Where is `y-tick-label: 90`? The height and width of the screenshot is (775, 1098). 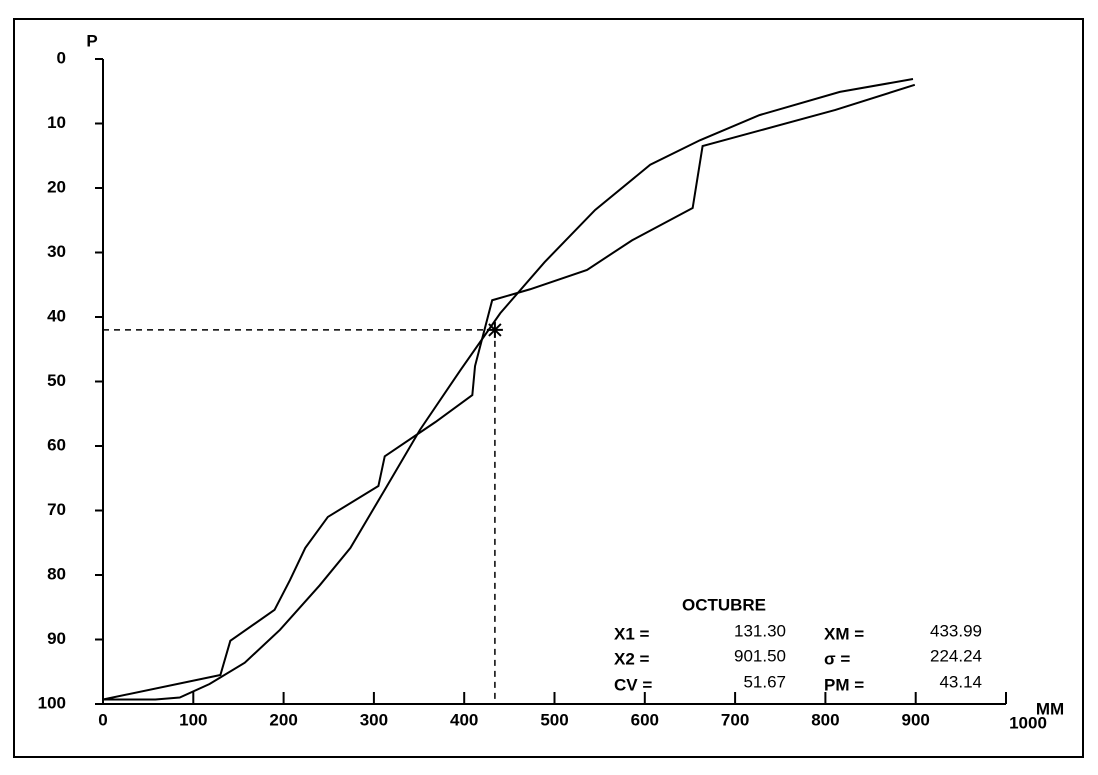 y-tick-label: 90 is located at coordinates (56, 638).